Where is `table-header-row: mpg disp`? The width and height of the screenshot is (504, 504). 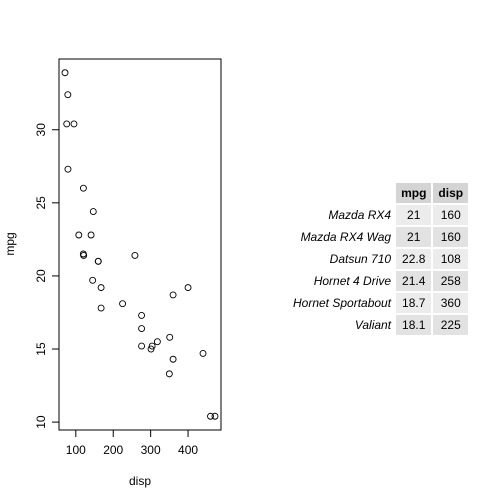
table-header-row: mpg disp is located at coordinates (378, 193).